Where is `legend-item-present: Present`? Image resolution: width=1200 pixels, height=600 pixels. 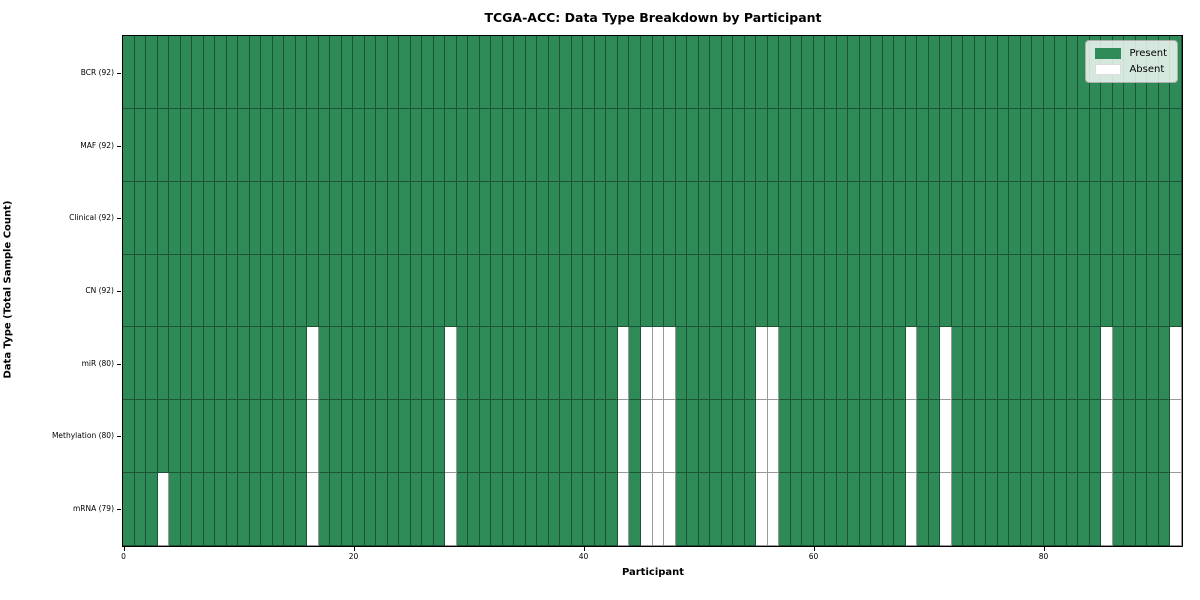 legend-item-present: Present is located at coordinates (1131, 53).